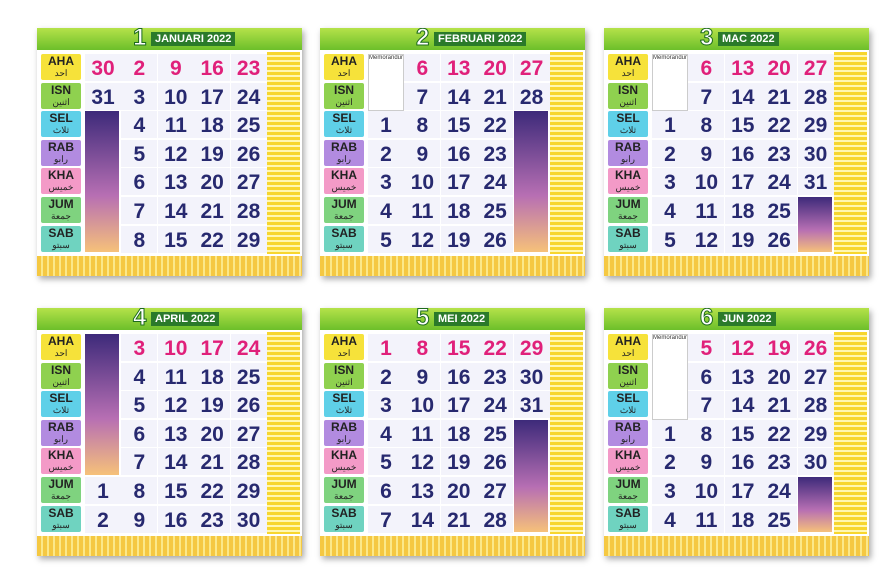  What do you see at coordinates (480, 39) in the screenshot?
I see `month-title: FEBRUARI 2022` at bounding box center [480, 39].